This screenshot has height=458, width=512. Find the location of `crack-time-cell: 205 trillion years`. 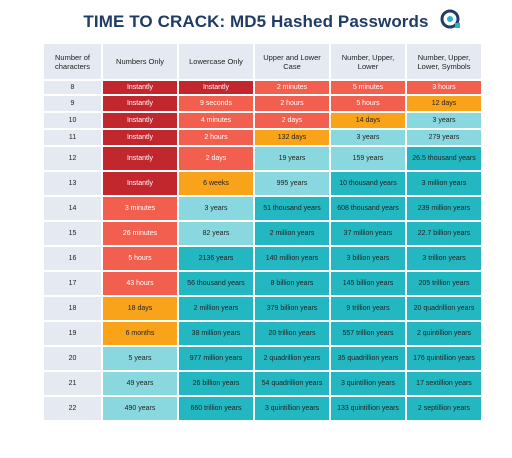

crack-time-cell: 205 trillion years is located at coordinates (444, 283).